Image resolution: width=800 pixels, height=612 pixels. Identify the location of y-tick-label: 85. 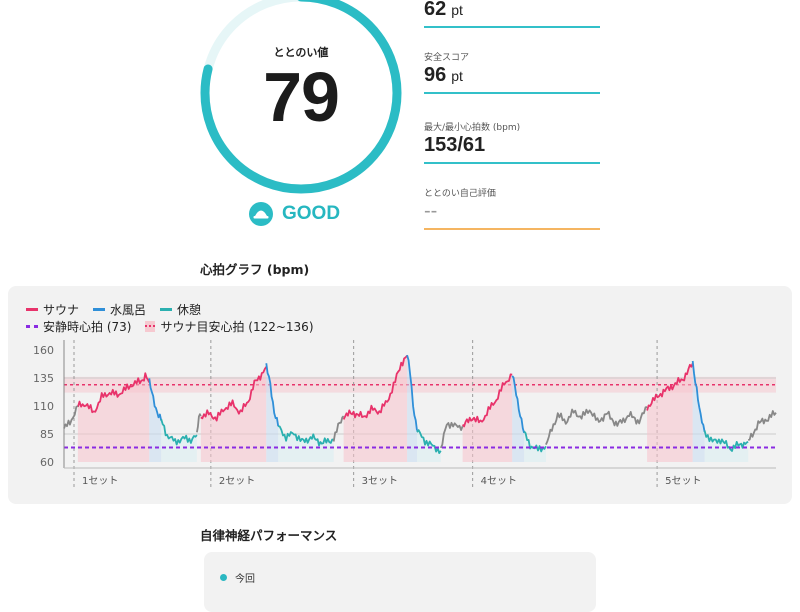
(47, 434).